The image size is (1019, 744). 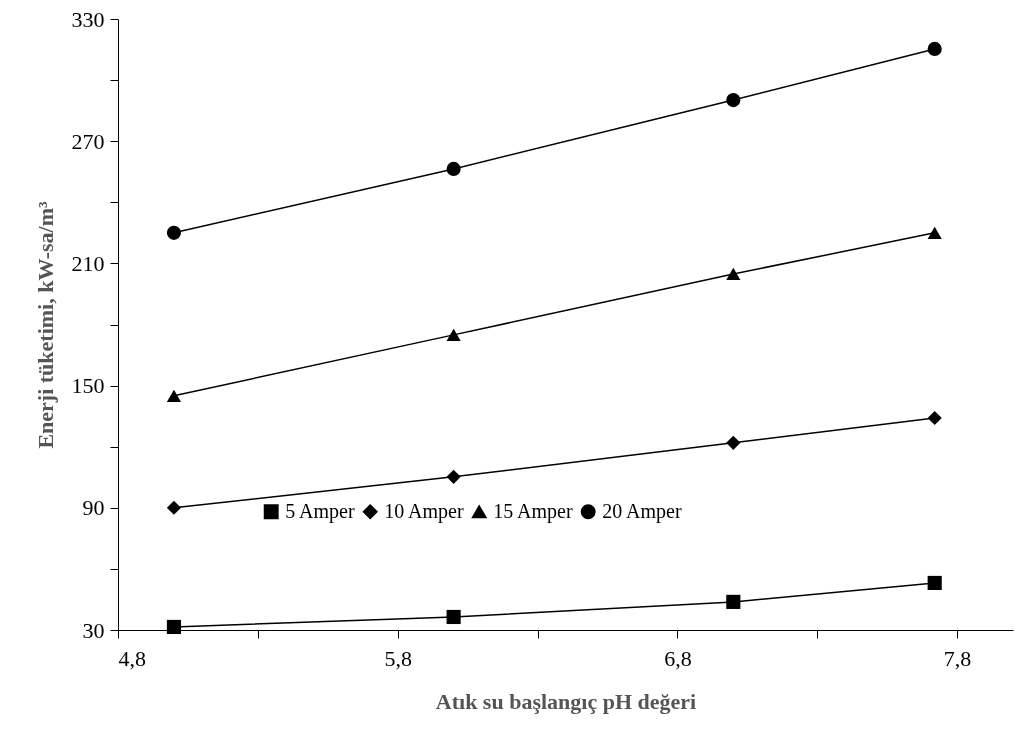 I want to click on y-tick-label: 210, so click(x=88, y=263).